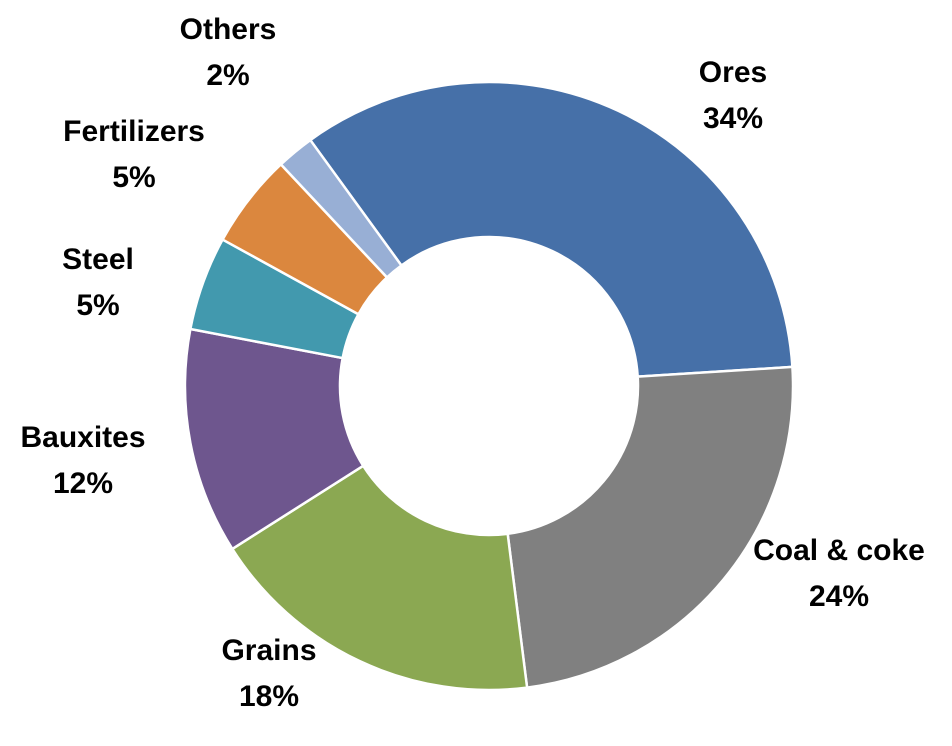 Image resolution: width=952 pixels, height=746 pixels. Describe the element at coordinates (134, 155) in the screenshot. I see `slice-label-fertilizers: Fertilizers 5%` at that location.